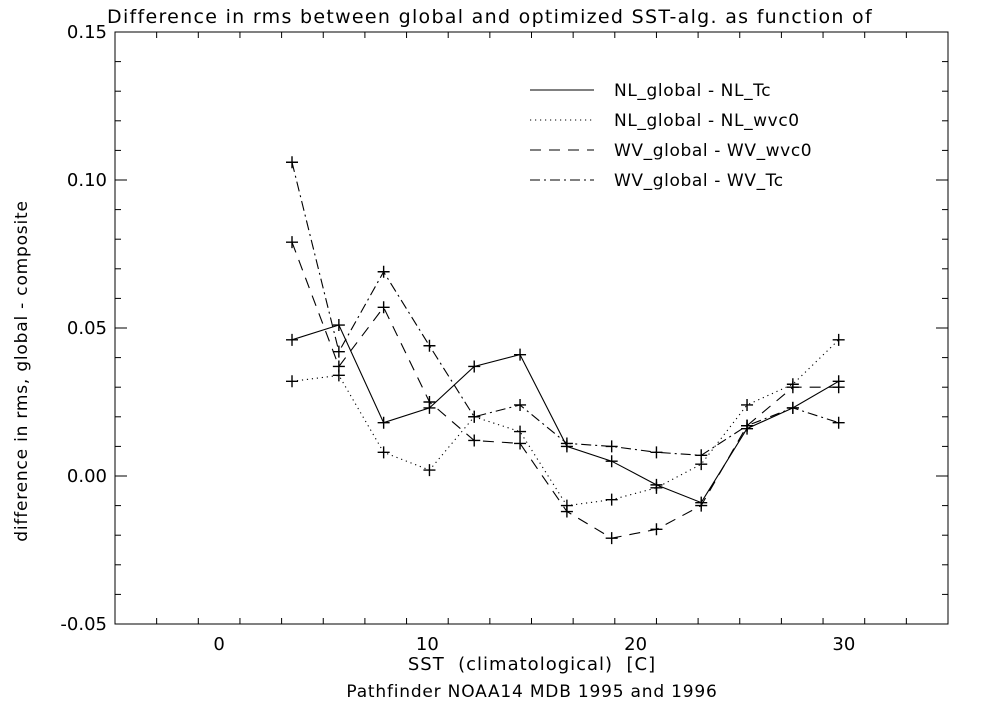  I want to click on x-tick-label: 30, so click(843, 644).